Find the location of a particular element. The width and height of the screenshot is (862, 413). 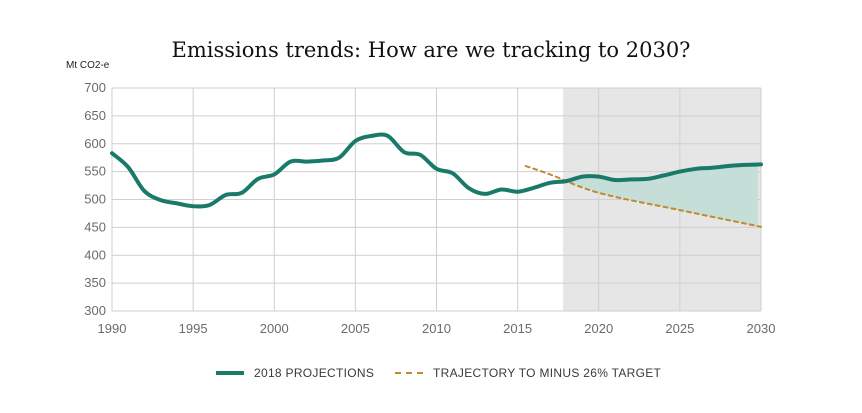

y-tick-label: 400 is located at coordinates (95, 254).